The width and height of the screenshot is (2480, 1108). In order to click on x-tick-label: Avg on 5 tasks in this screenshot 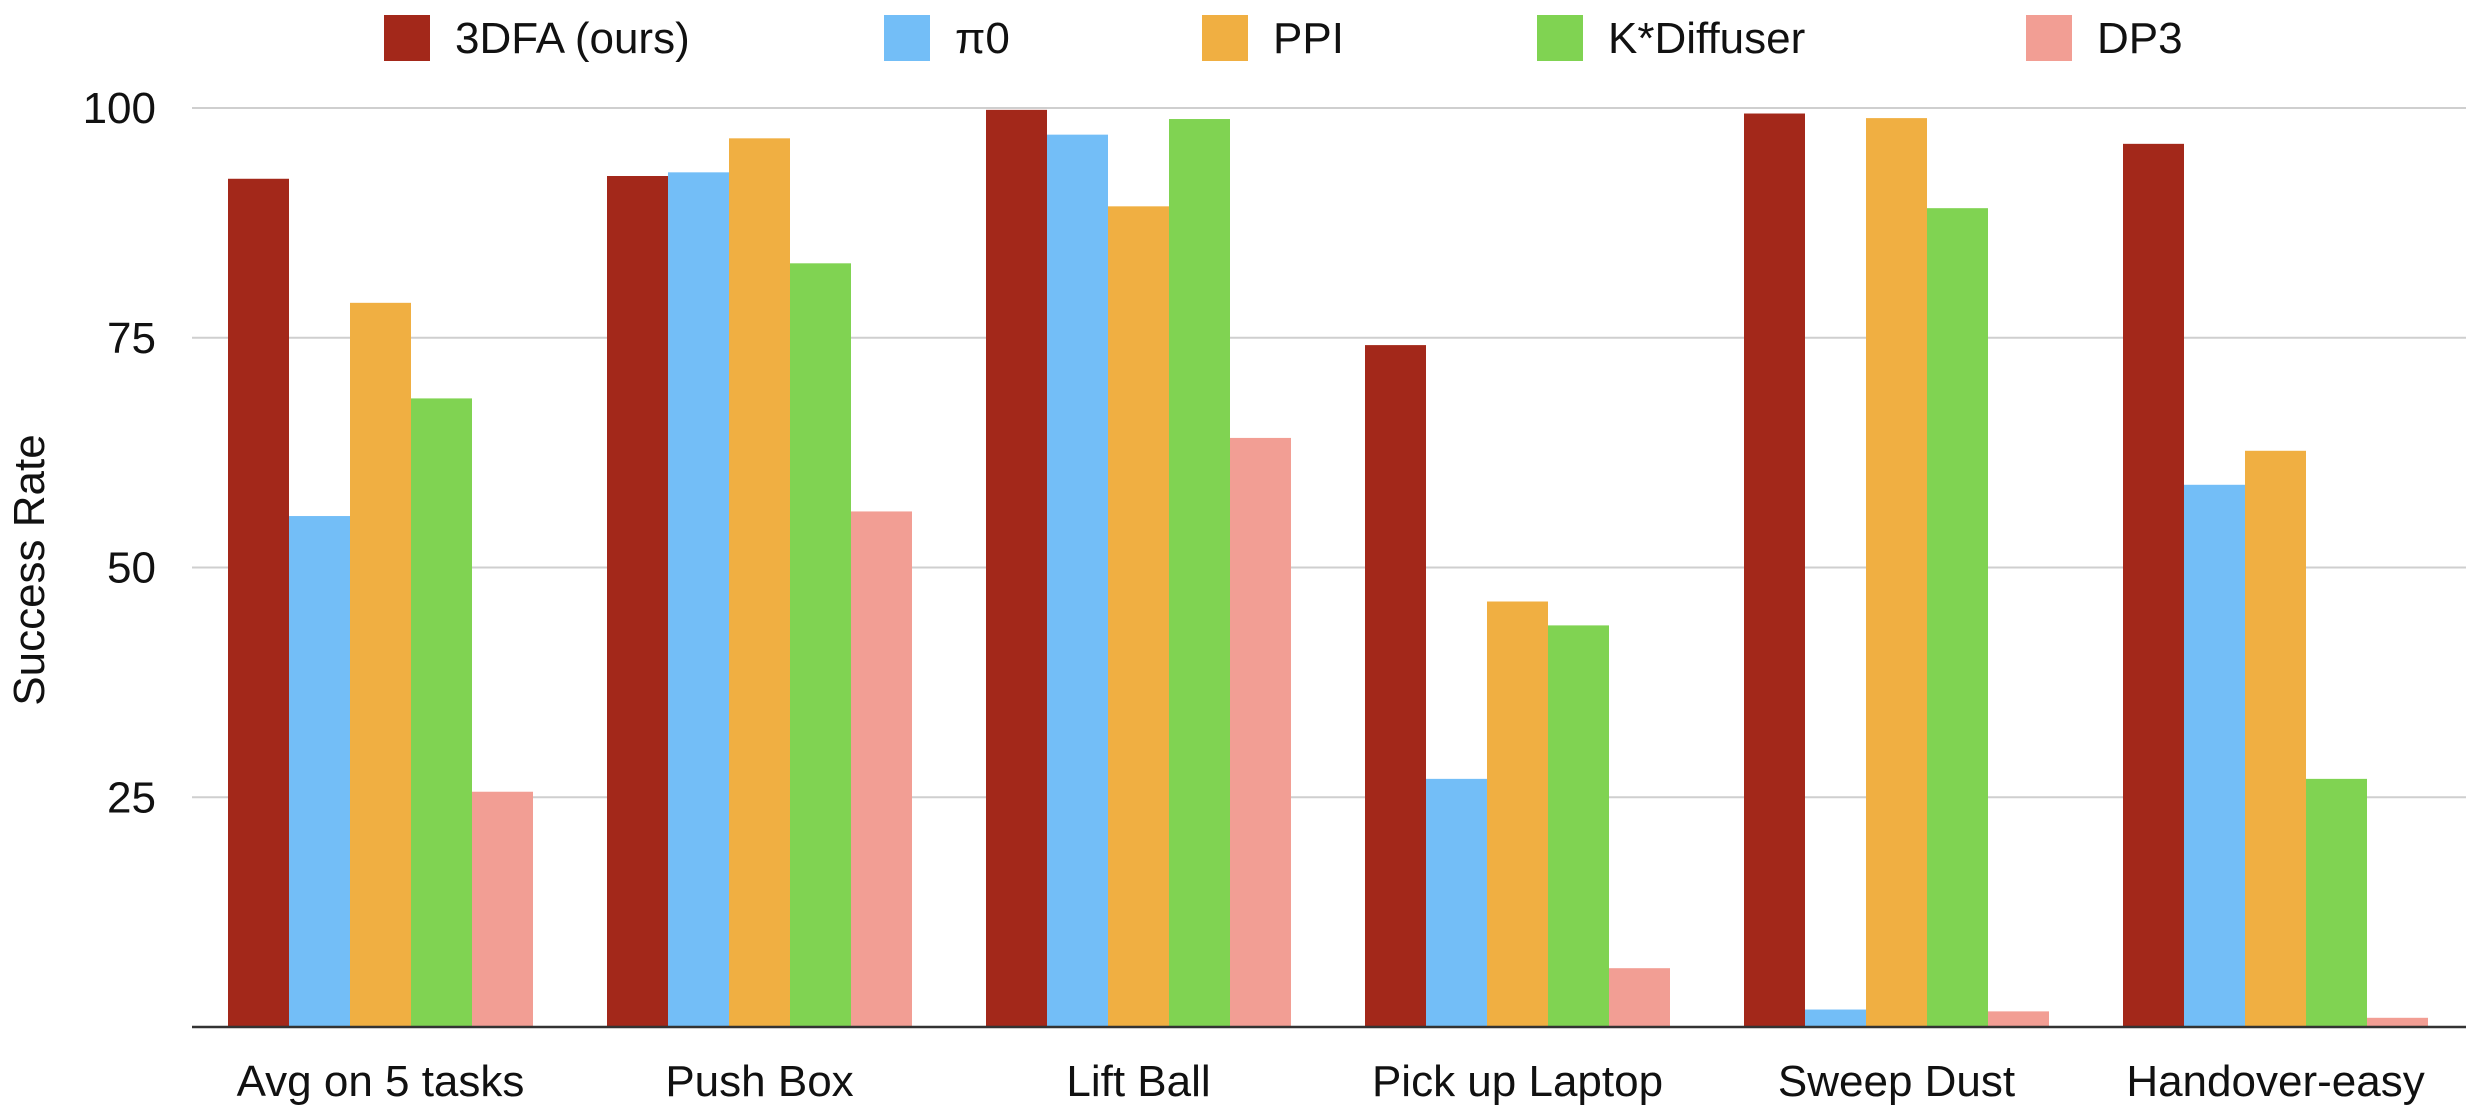, I will do `click(381, 1081)`.